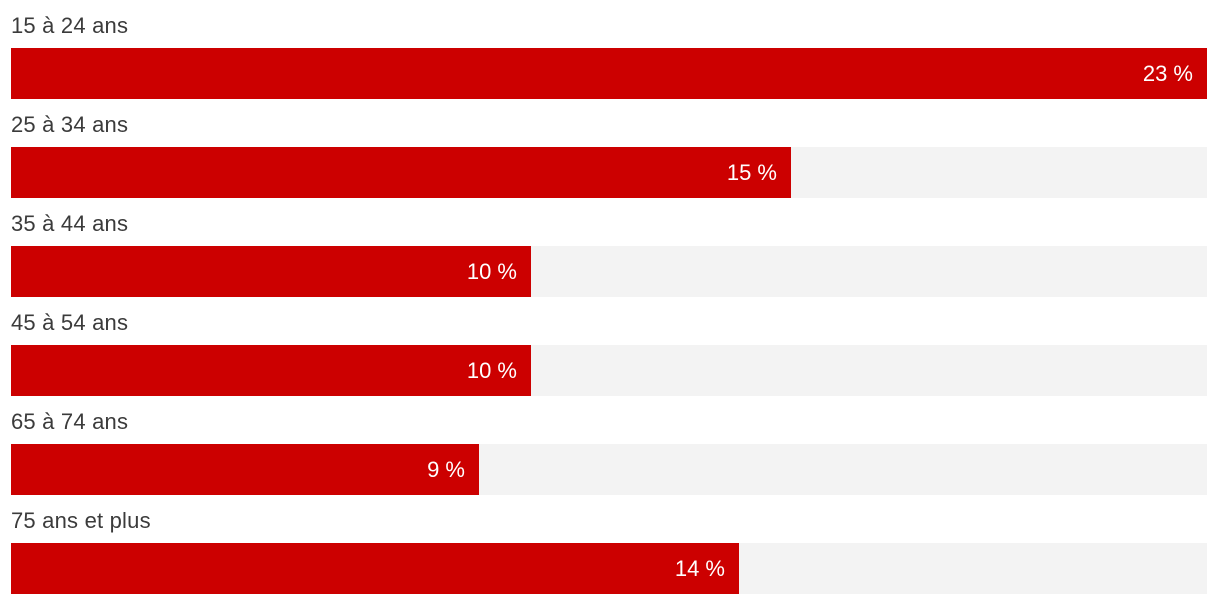 The height and width of the screenshot is (606, 1220). What do you see at coordinates (245, 469) in the screenshot?
I see `bar-fill: 9 %` at bounding box center [245, 469].